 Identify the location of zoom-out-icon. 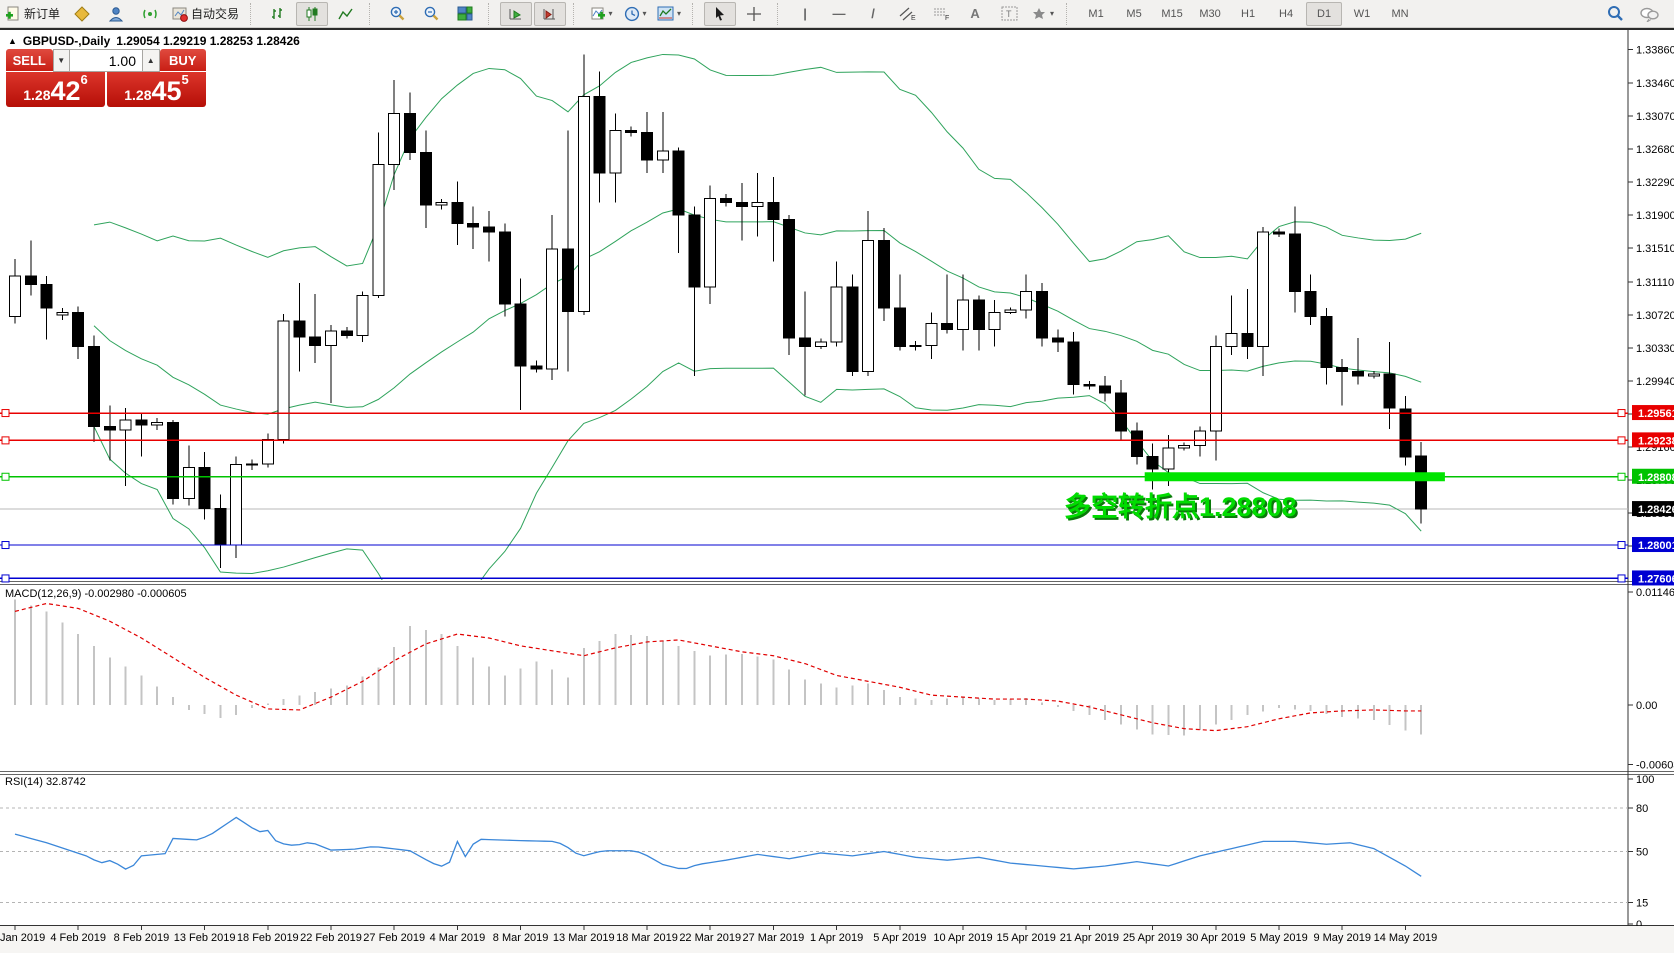
(431, 13).